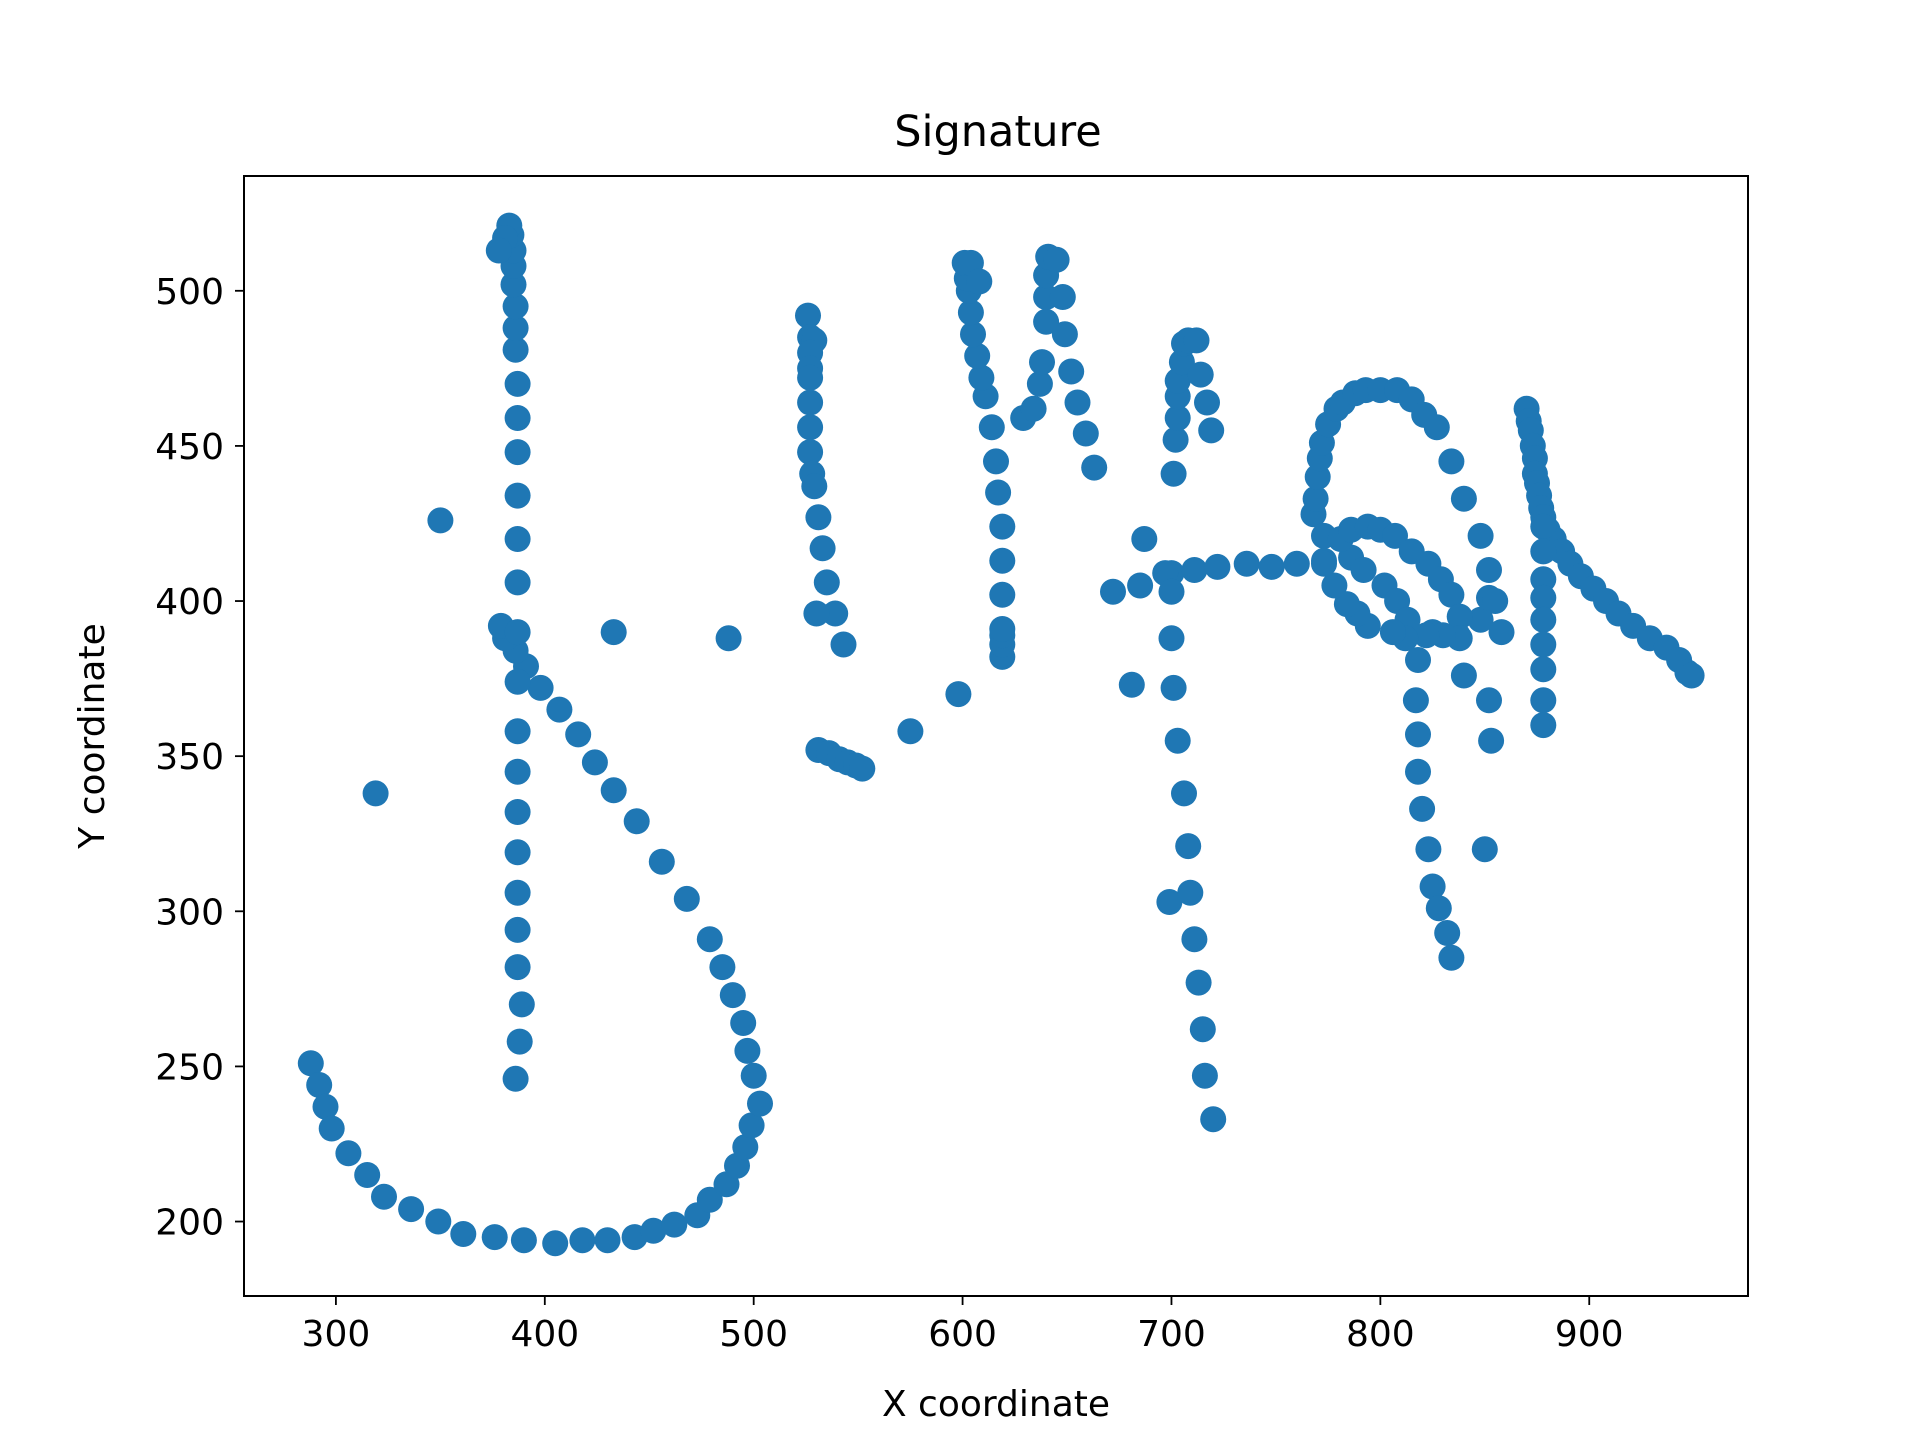 This screenshot has width=1920, height=1440. What do you see at coordinates (1171, 1334) in the screenshot?
I see `x-tick-label: 700` at bounding box center [1171, 1334].